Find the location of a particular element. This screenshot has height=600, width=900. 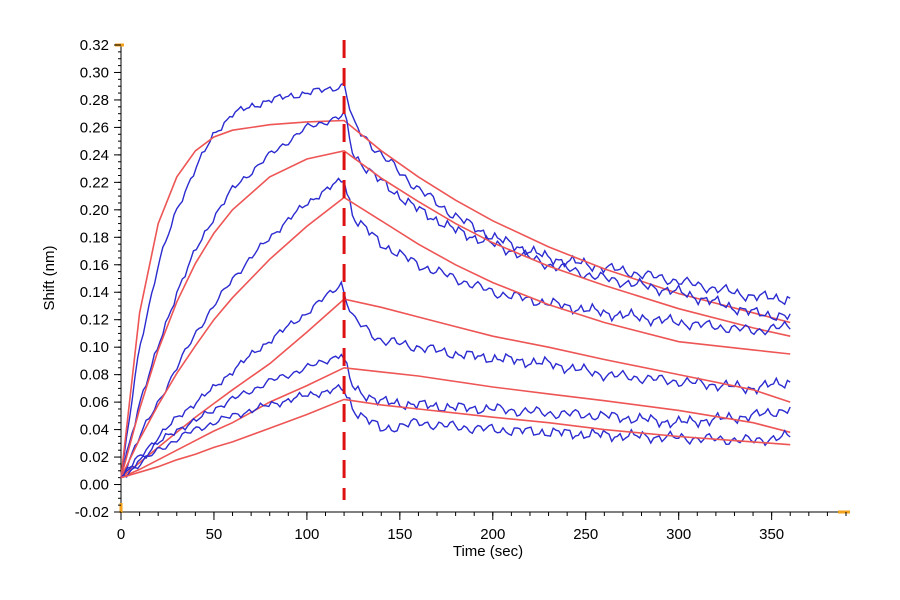

y-tick-label: 0.06 is located at coordinates (94, 402).